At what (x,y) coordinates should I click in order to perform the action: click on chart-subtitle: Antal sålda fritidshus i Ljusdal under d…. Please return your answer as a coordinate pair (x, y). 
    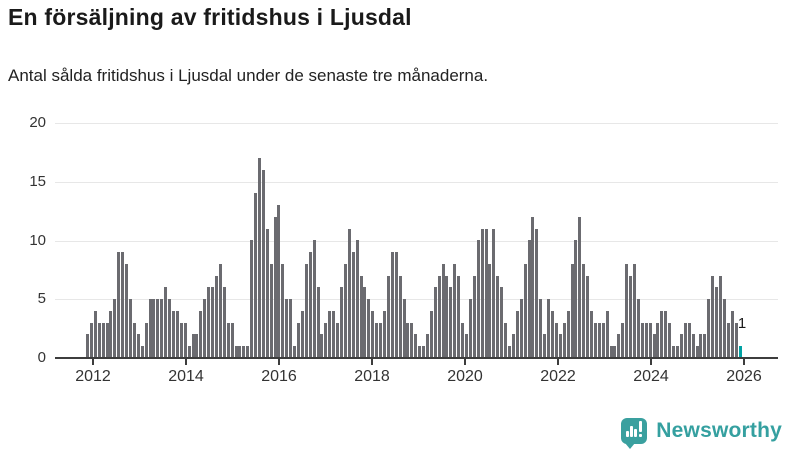
    Looking at the image, I should click on (248, 75).